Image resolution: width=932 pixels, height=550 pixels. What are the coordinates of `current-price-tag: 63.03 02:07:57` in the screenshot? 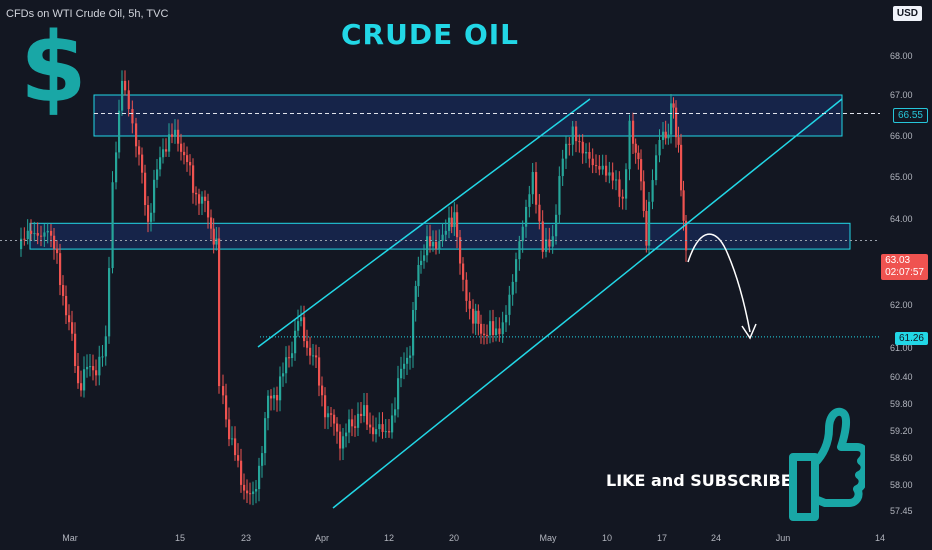 It's located at (904, 267).